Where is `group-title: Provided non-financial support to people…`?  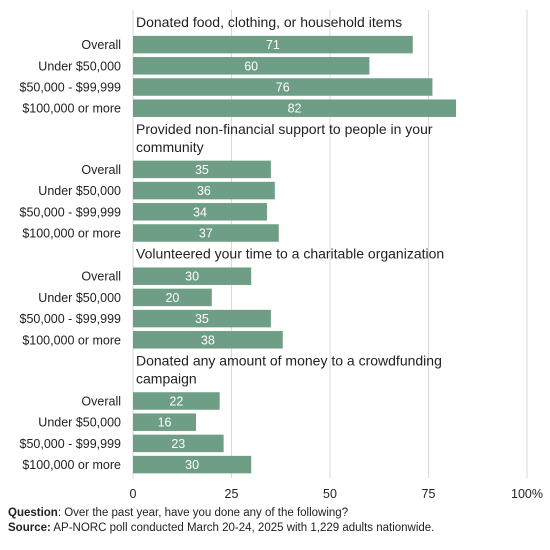 group-title: Provided non-financial support to people… is located at coordinates (284, 129).